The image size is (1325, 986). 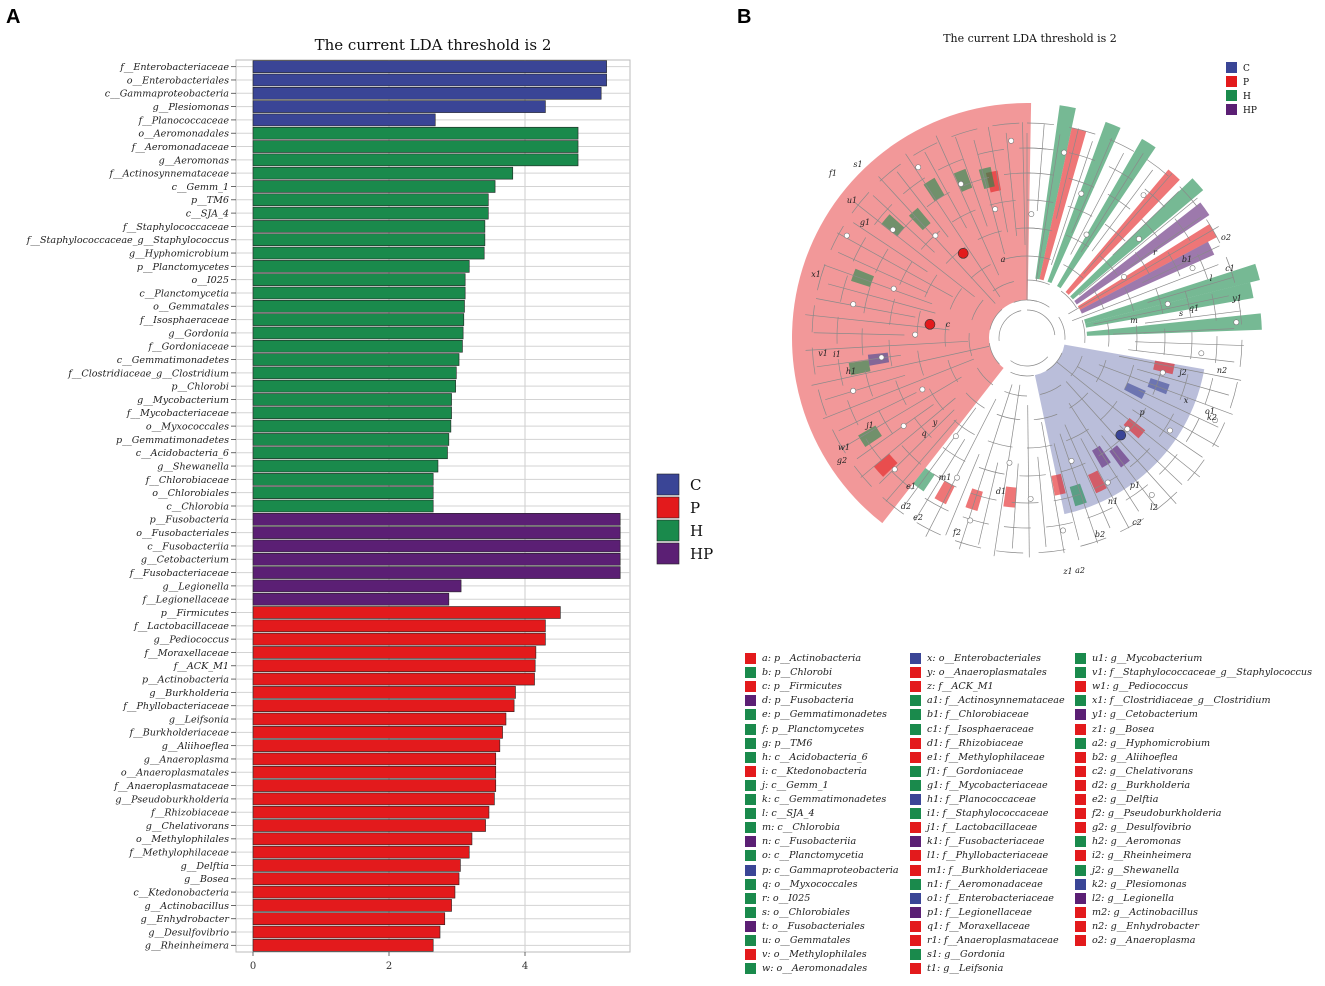 I want to click on taxa-legend-label: x: o__Enterobacteriales, so click(x=984, y=658).